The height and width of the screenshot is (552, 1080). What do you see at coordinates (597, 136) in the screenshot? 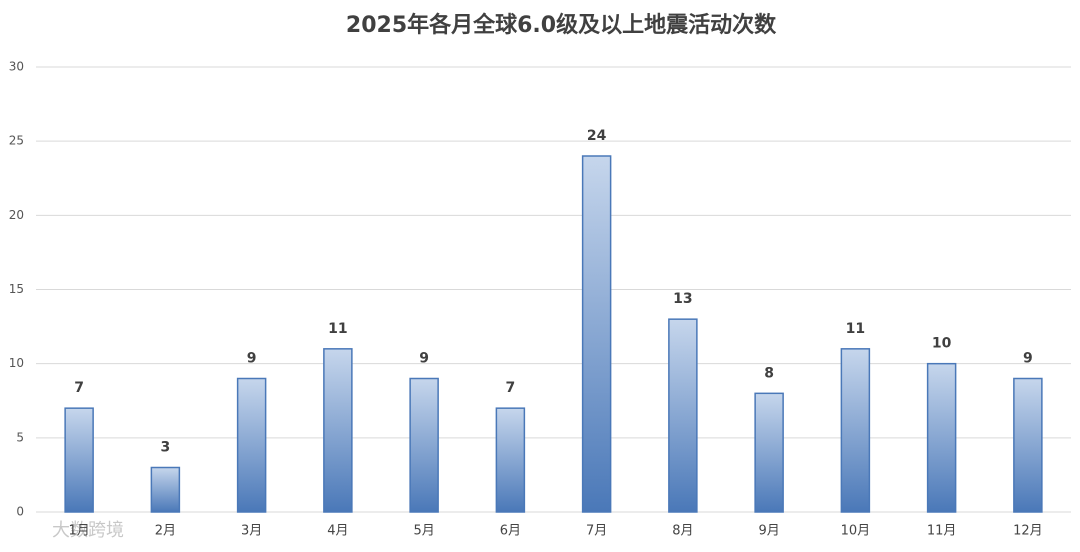
I see `data-label: 24` at bounding box center [597, 136].